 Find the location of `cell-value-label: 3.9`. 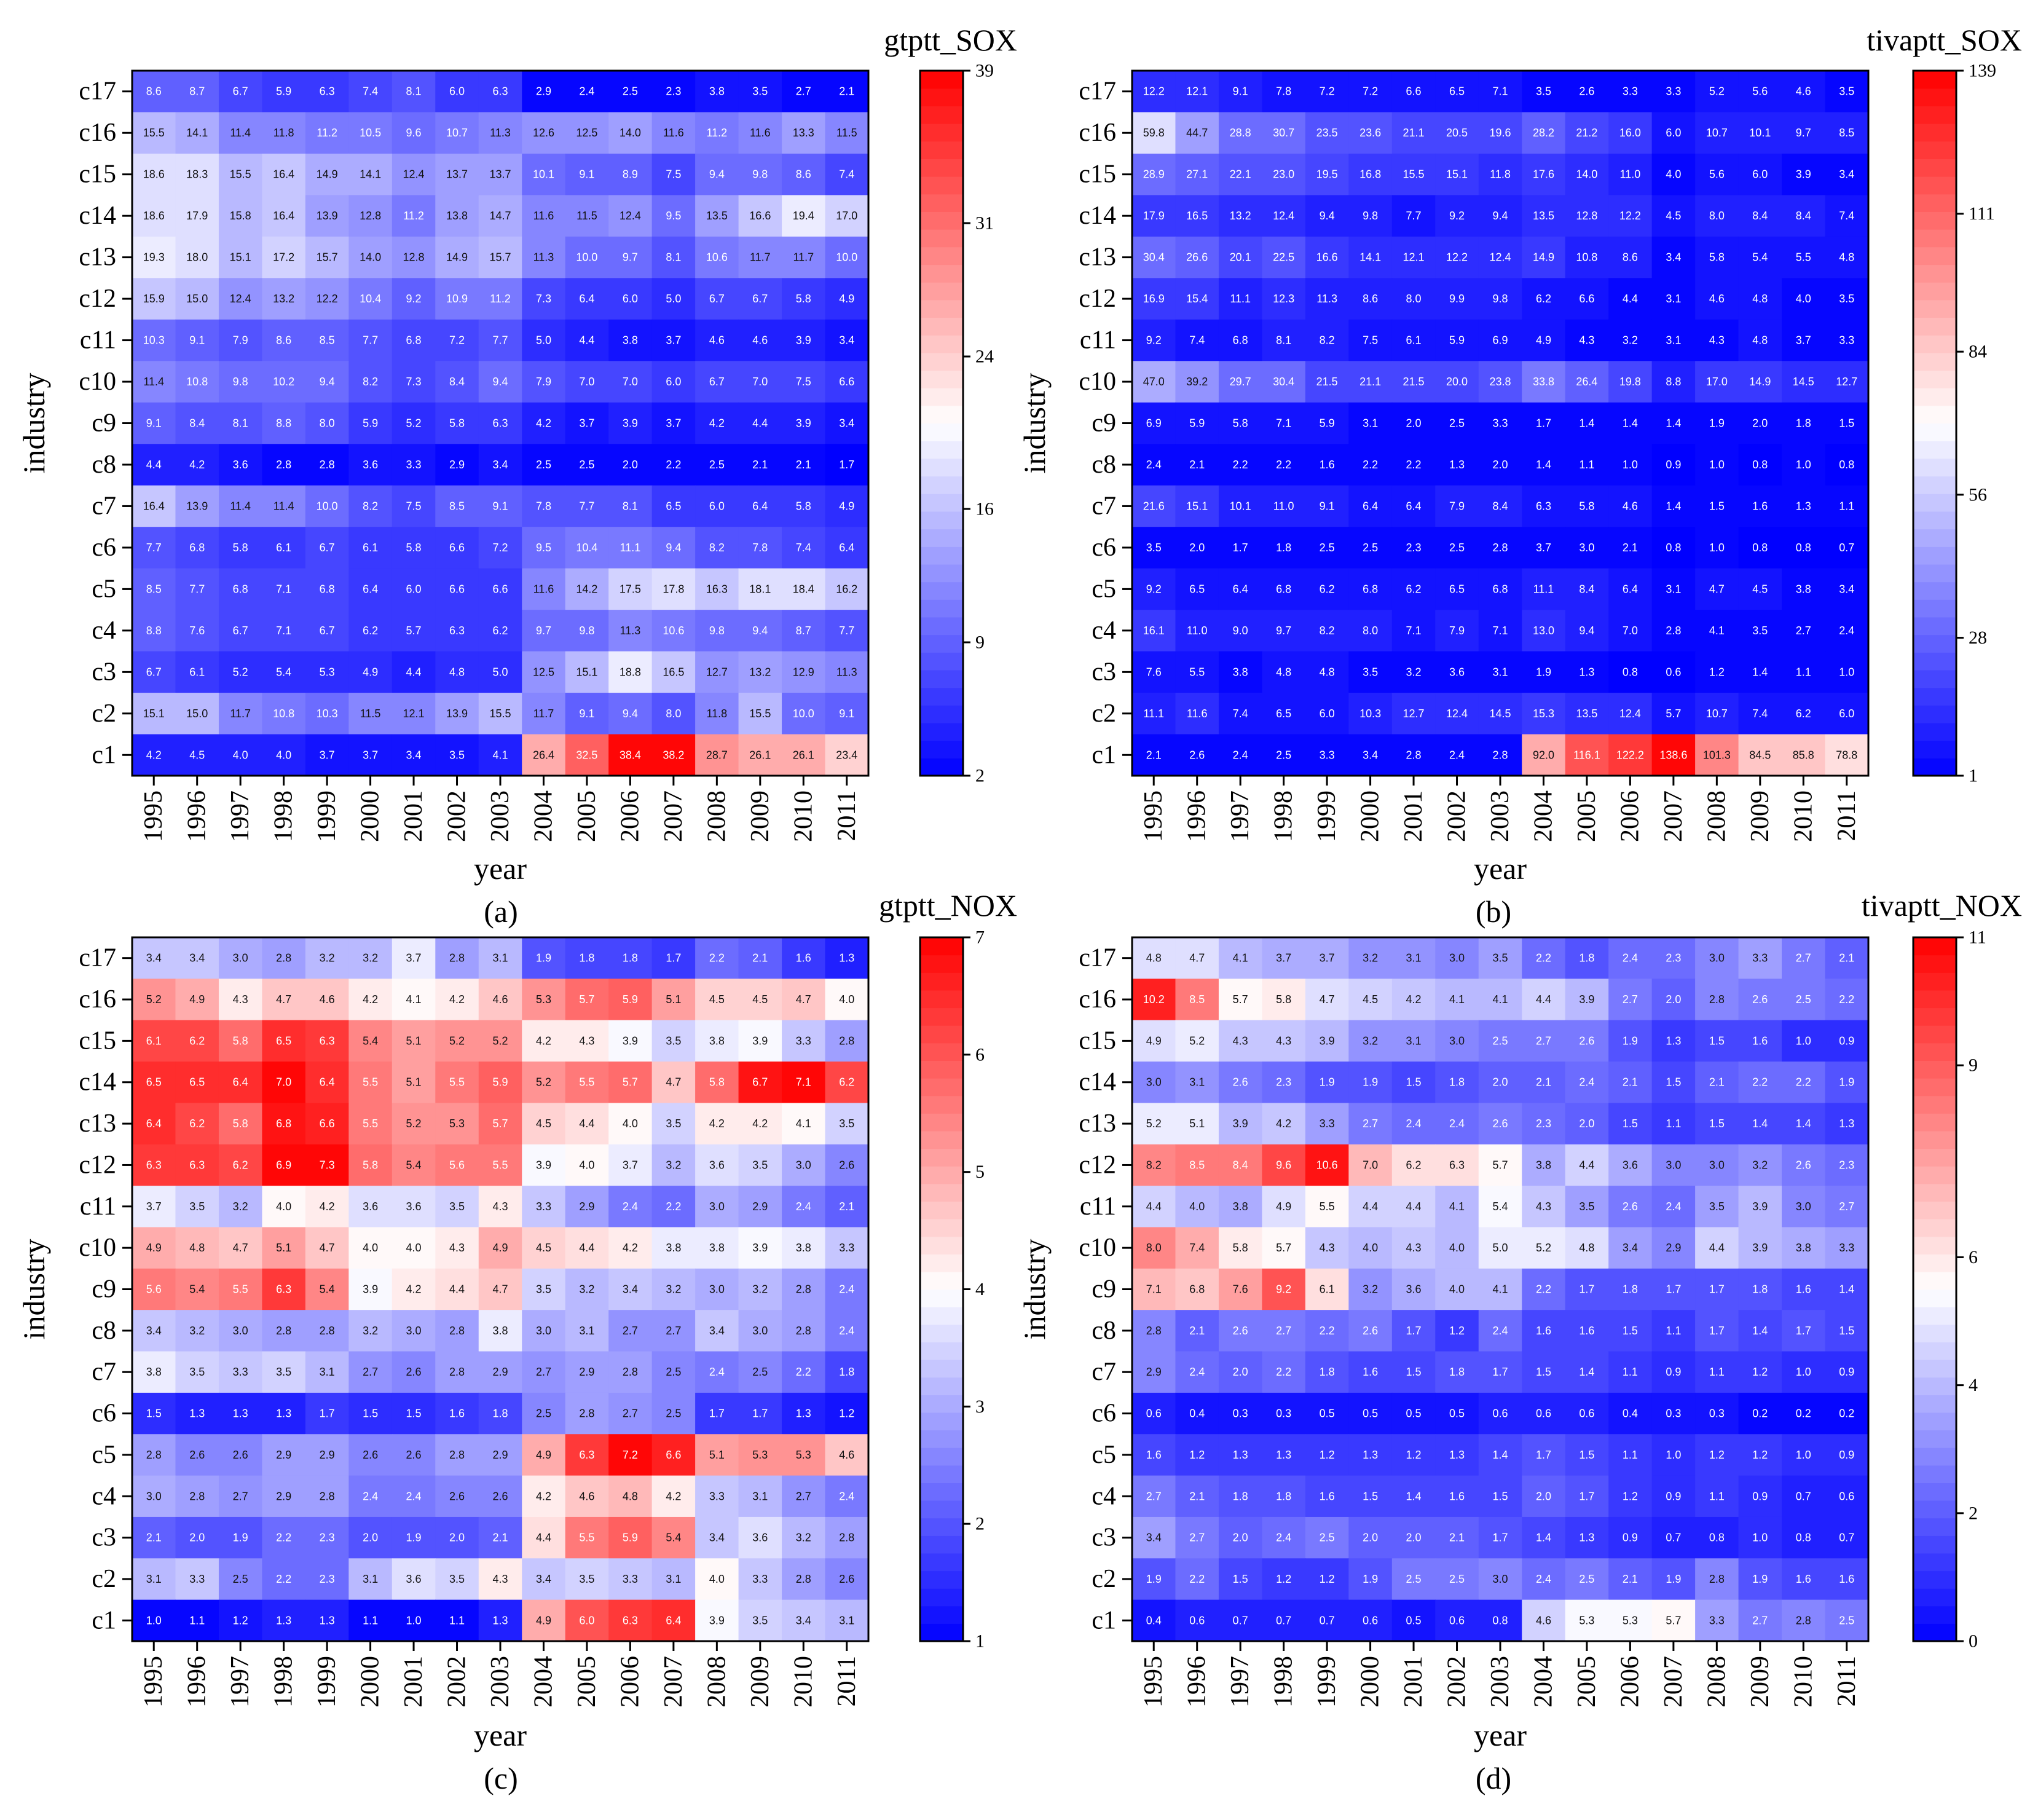

cell-value-label: 3.9 is located at coordinates (804, 340).